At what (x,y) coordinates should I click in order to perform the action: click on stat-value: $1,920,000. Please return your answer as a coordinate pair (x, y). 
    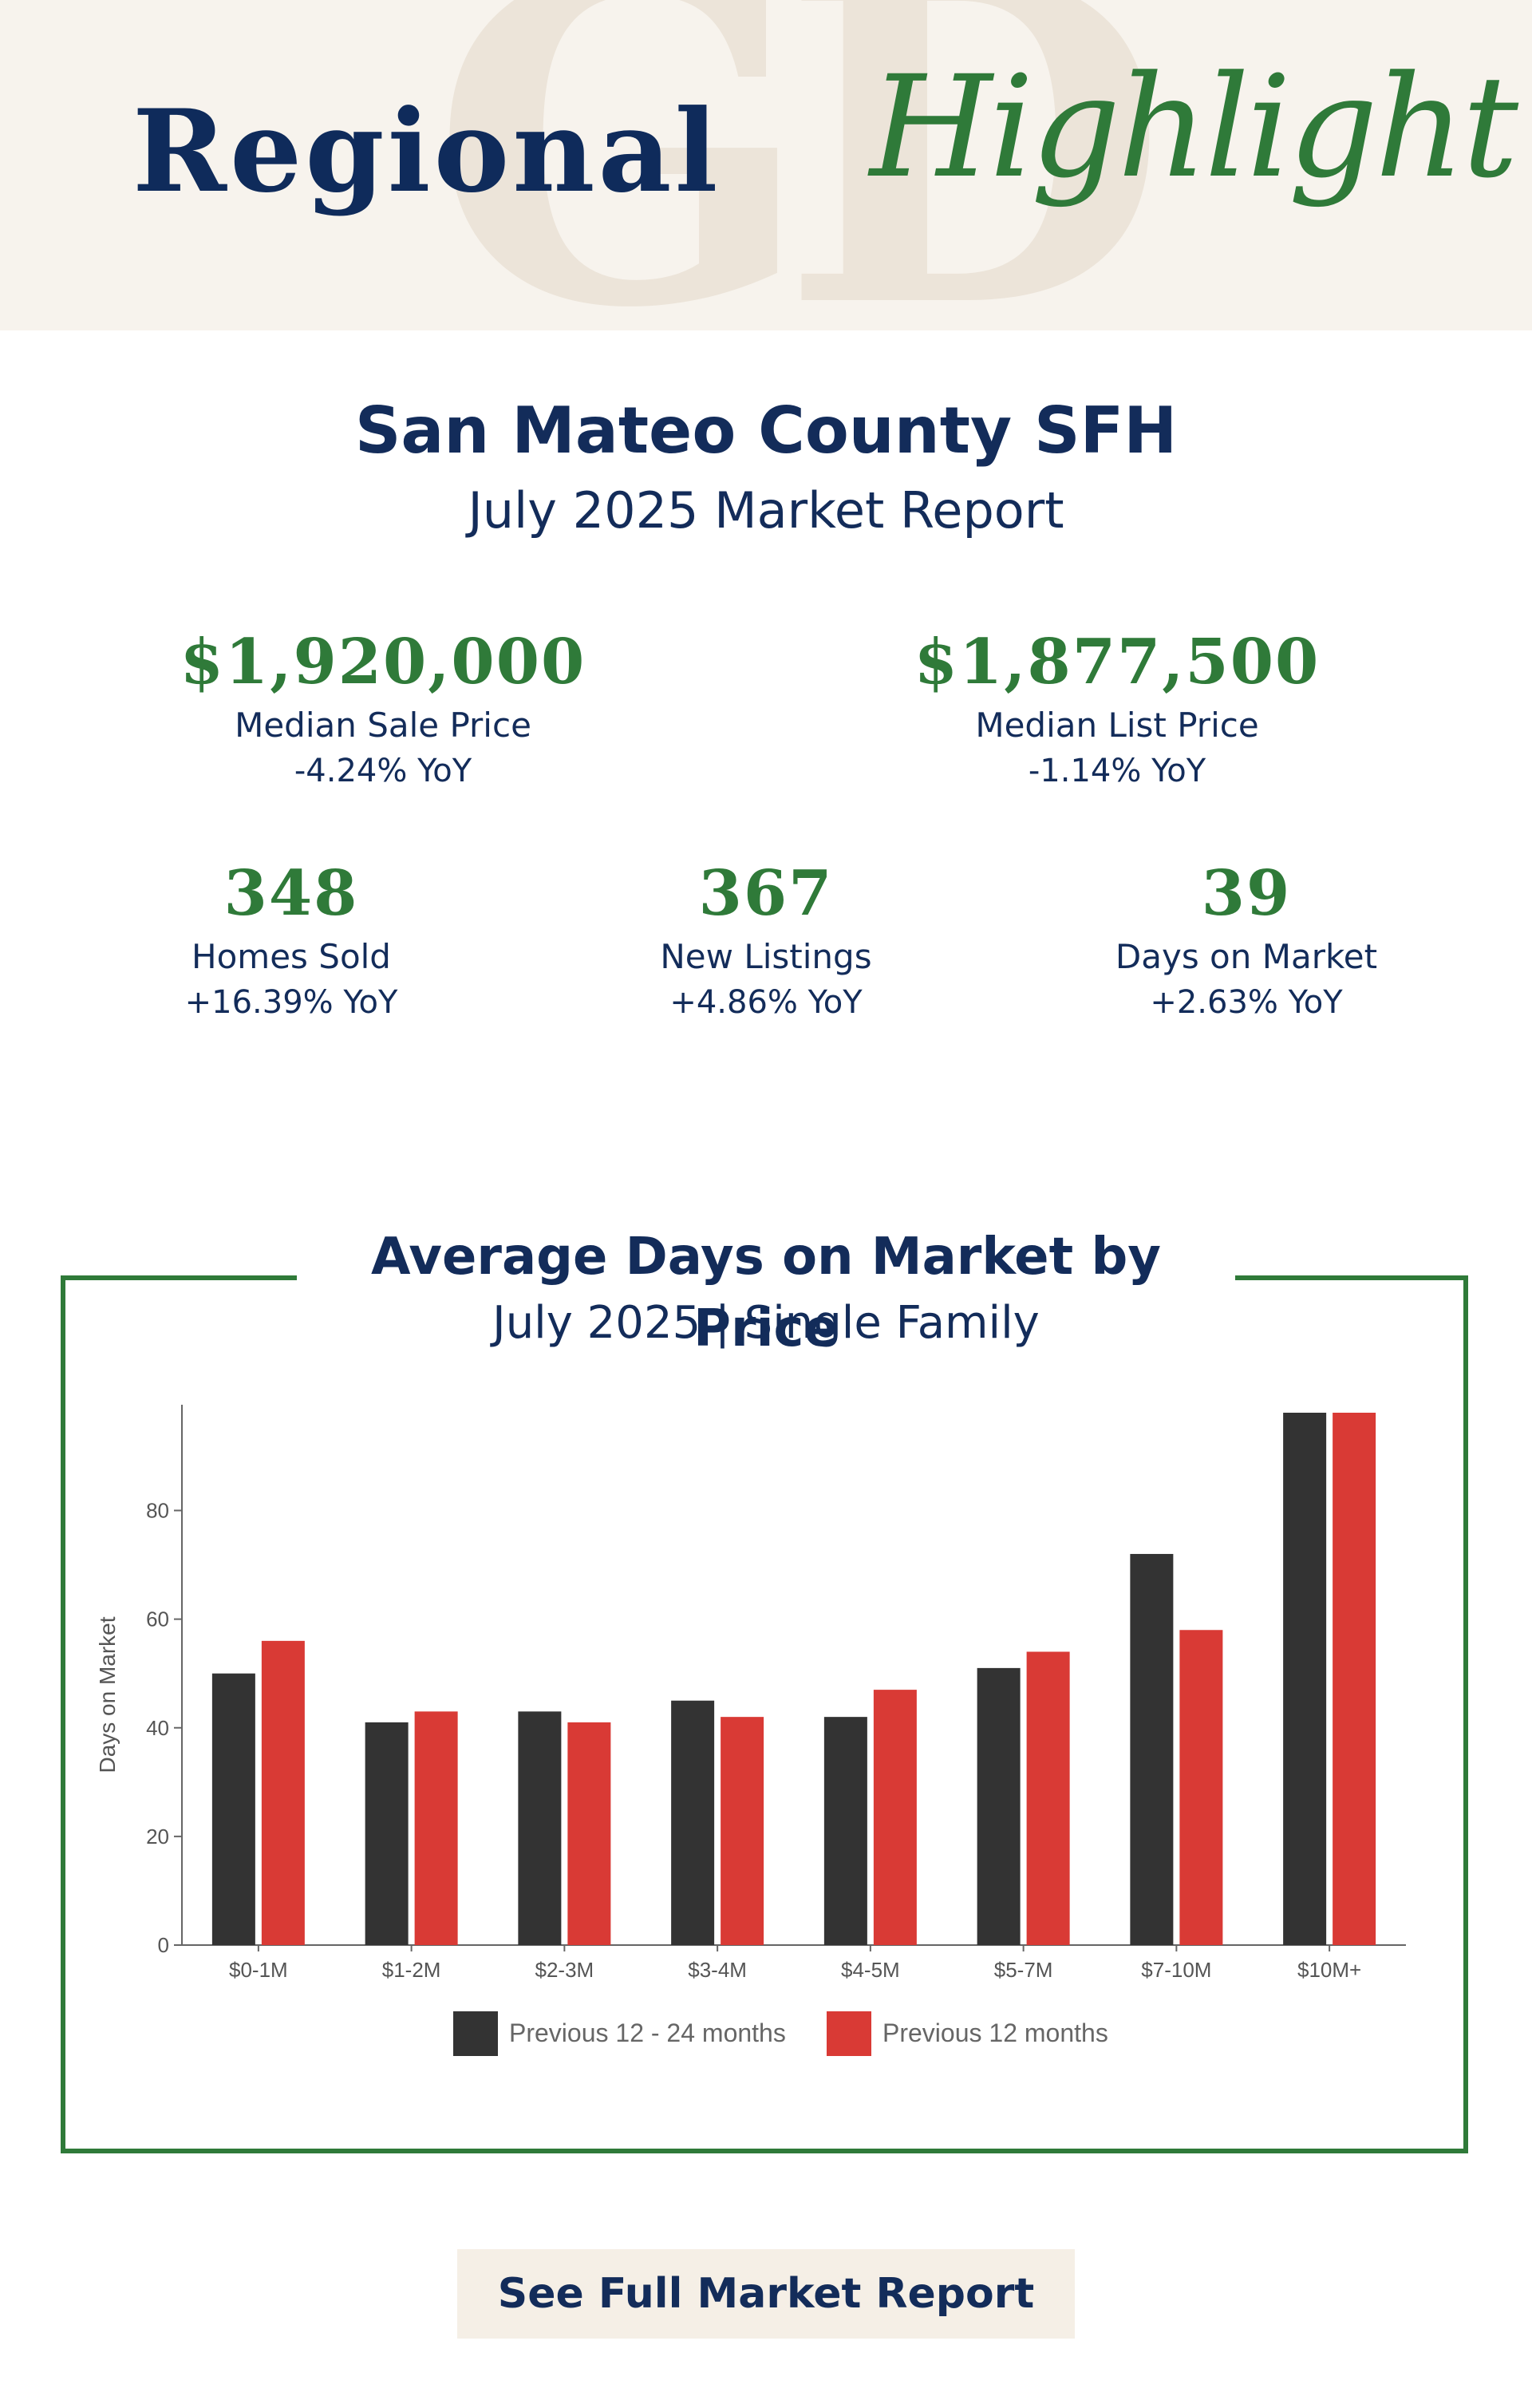
    Looking at the image, I should click on (383, 662).